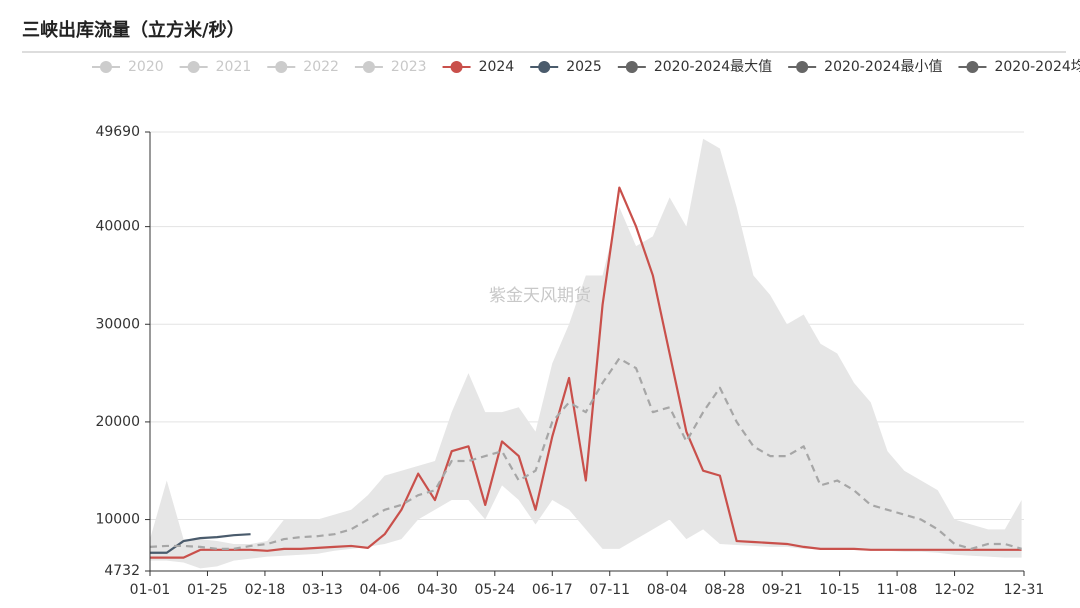 This screenshot has width=1080, height=608. I want to click on x-tick-label: 01-25, so click(207, 590).